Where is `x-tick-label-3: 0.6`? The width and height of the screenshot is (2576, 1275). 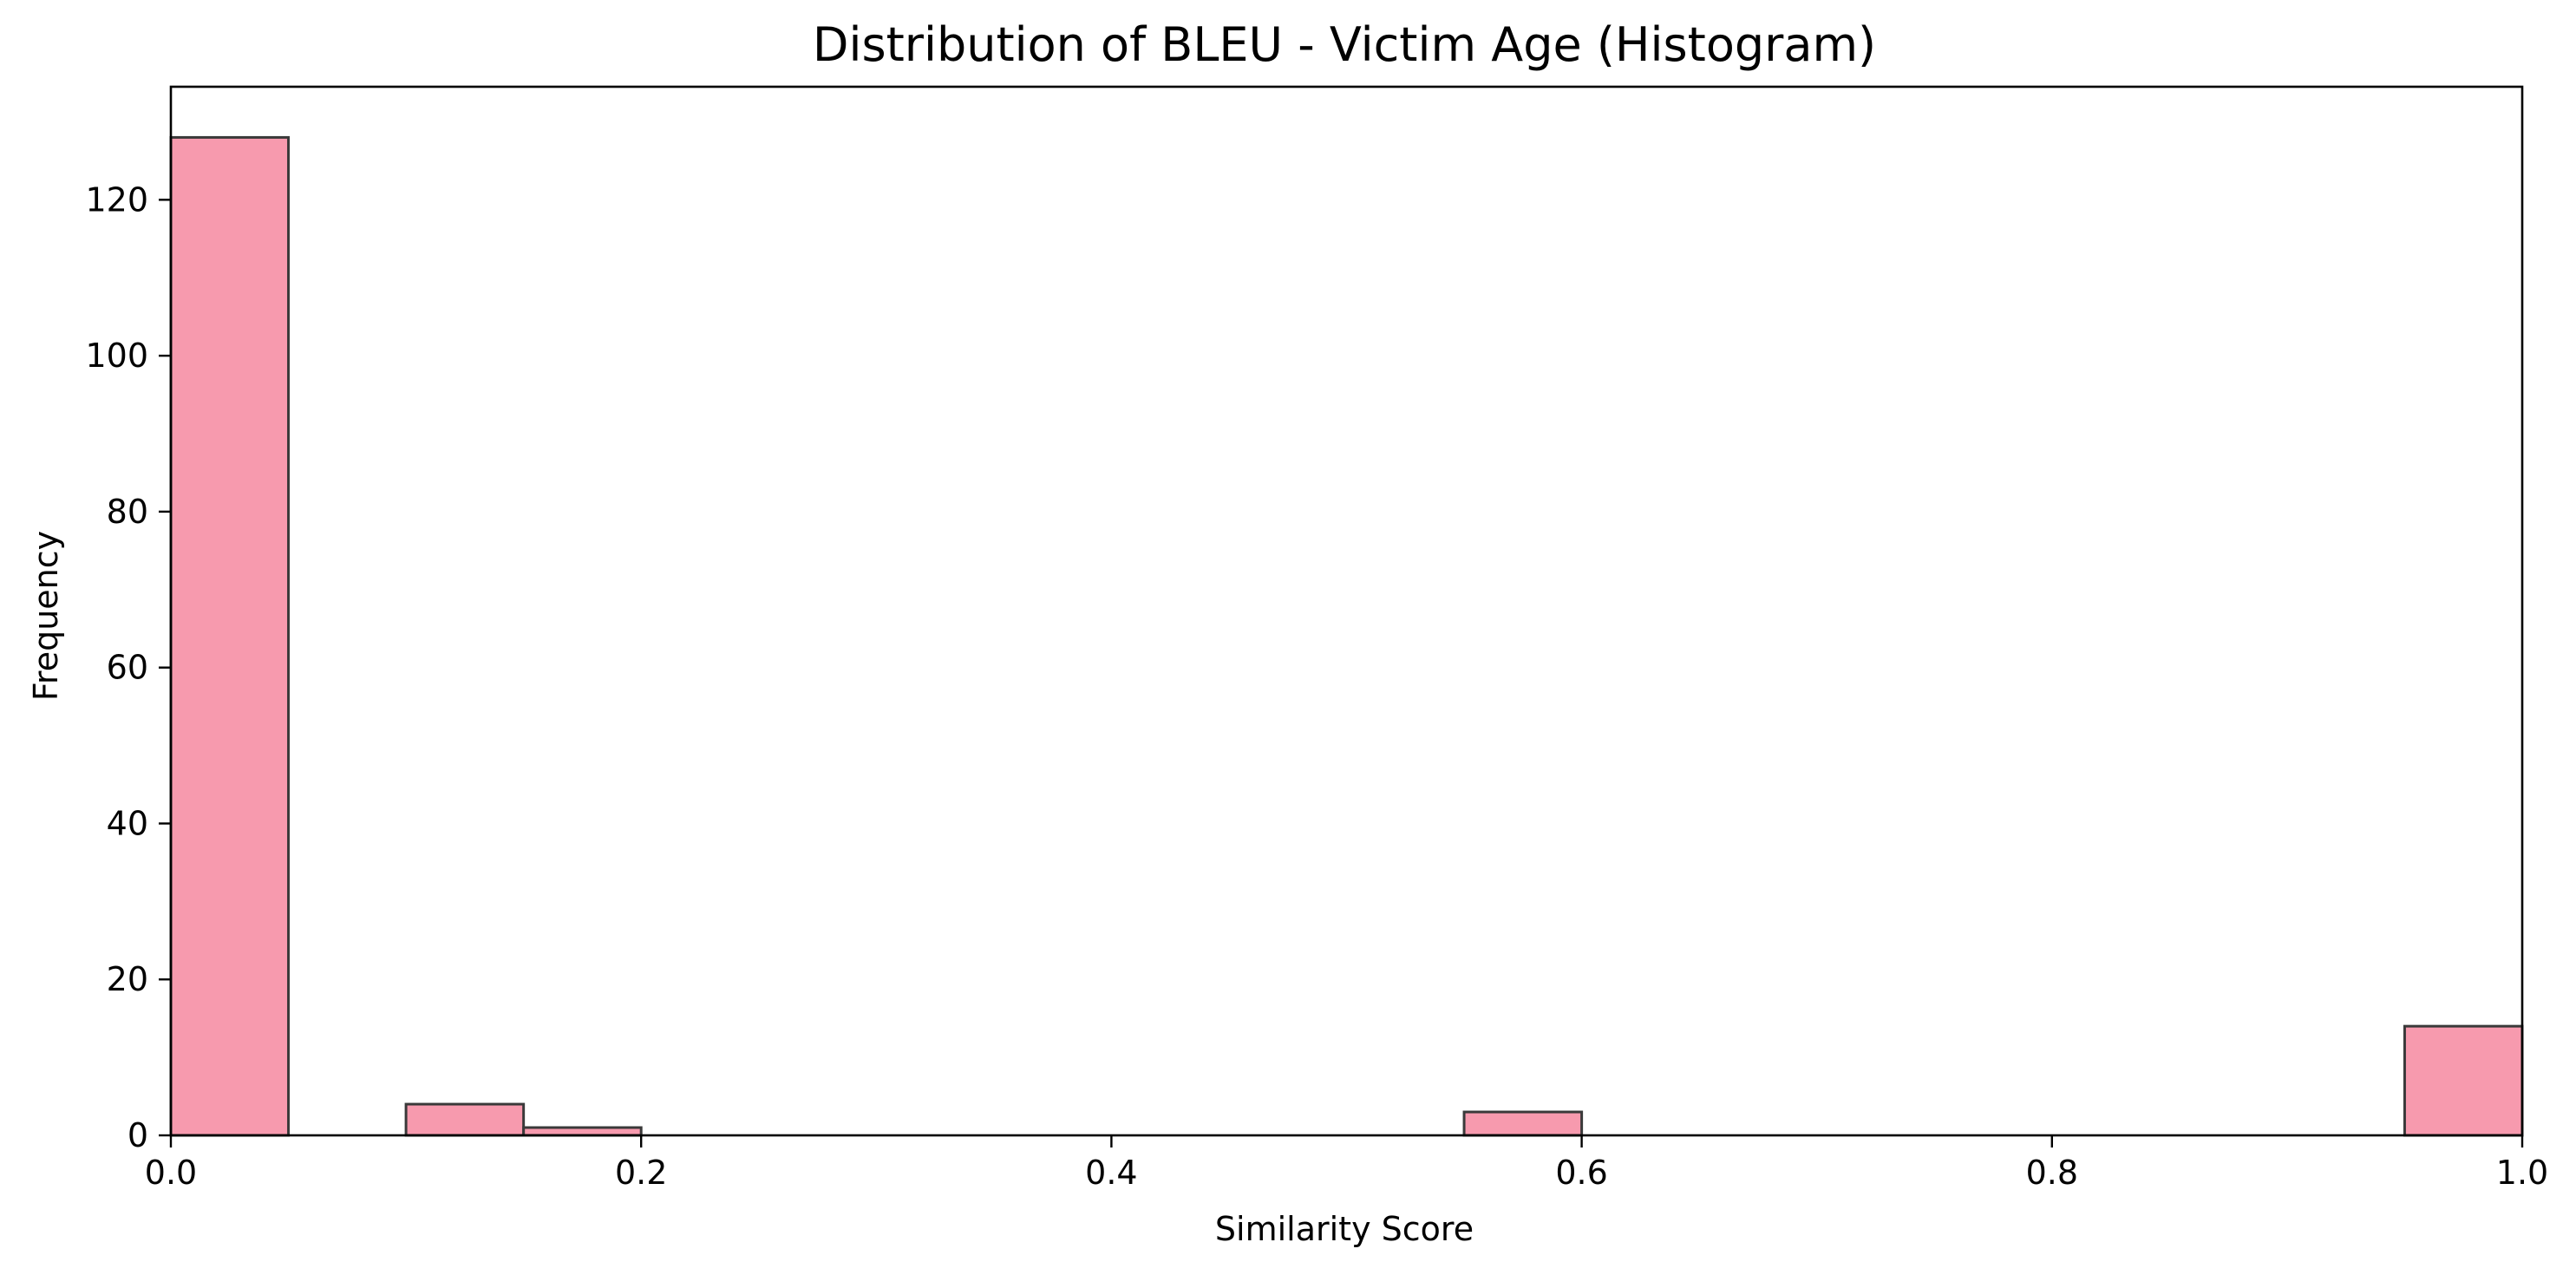 x-tick-label-3: 0.6 is located at coordinates (1581, 1173).